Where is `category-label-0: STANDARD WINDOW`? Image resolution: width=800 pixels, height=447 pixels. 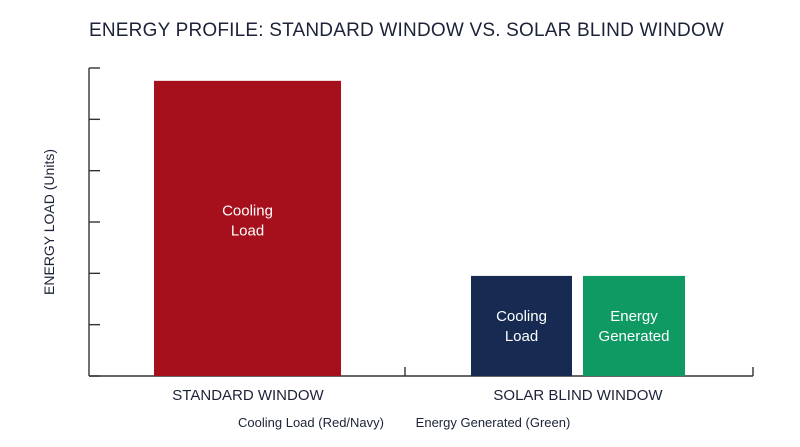
category-label-0: STANDARD WINDOW is located at coordinates (248, 395).